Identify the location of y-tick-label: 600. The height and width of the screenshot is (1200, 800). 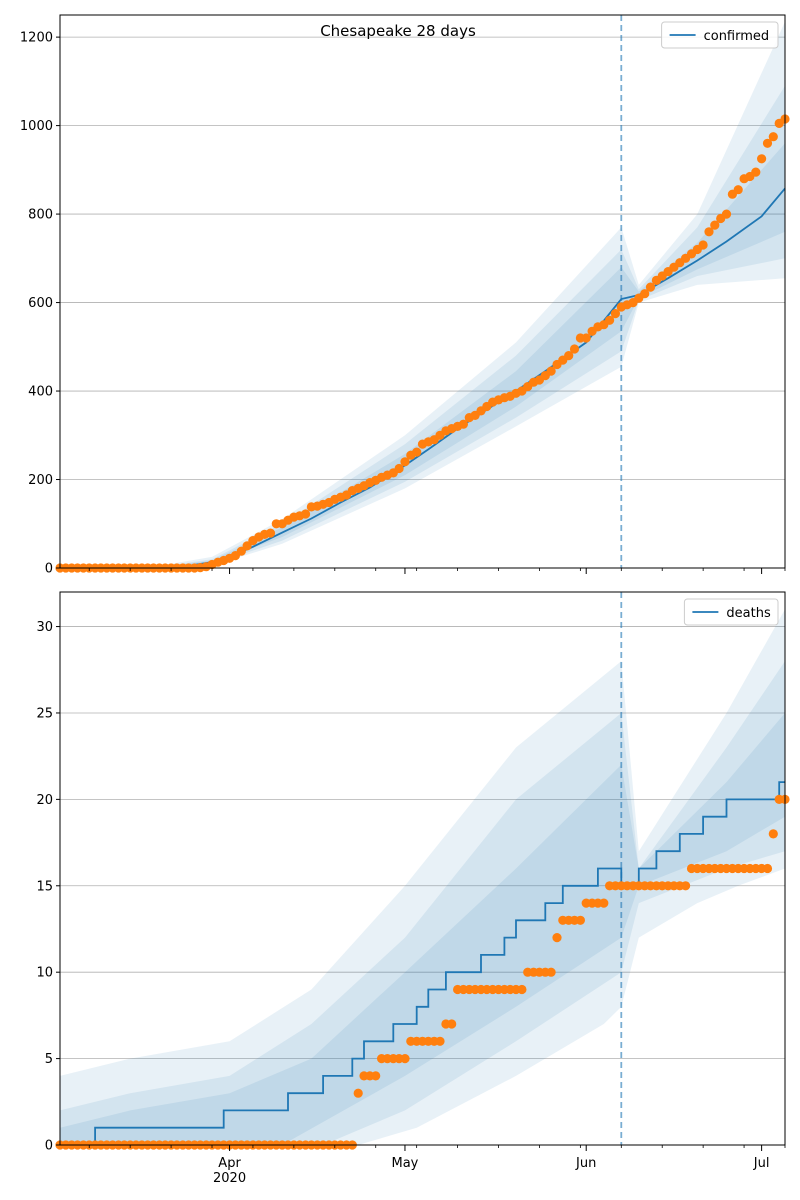
(40, 303).